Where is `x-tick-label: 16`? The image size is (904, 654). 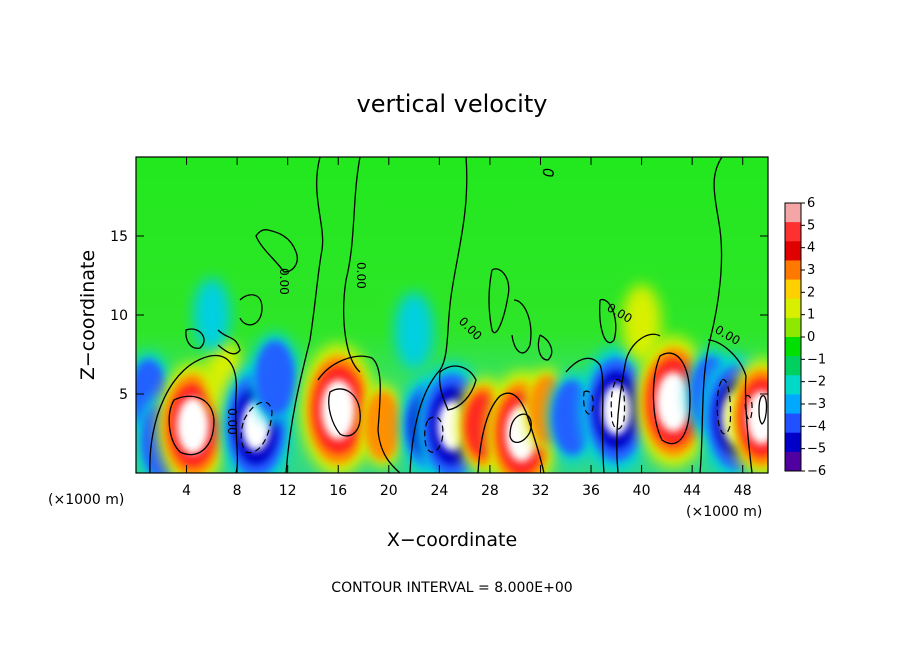
x-tick-label: 16 is located at coordinates (338, 491).